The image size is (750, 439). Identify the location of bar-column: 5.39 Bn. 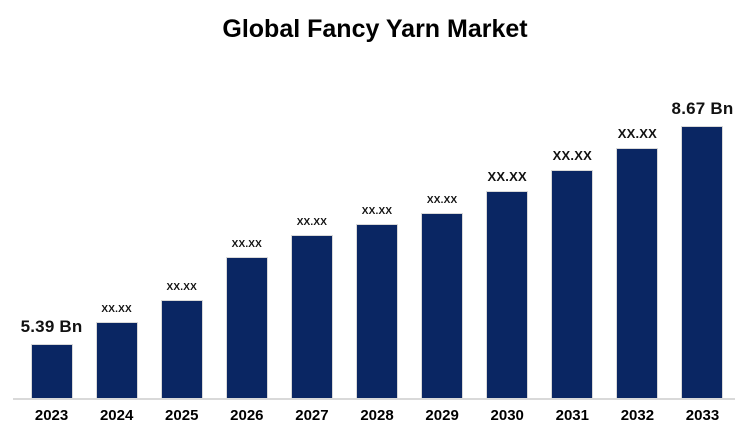
(51, 243).